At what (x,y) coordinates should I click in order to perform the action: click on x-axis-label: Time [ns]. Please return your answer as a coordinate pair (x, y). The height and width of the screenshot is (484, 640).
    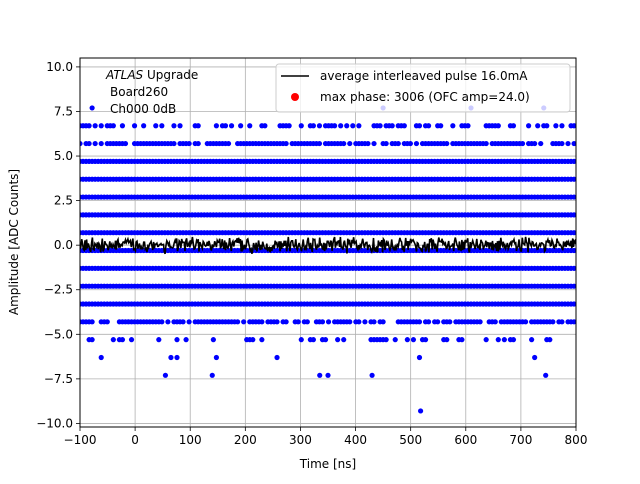
    Looking at the image, I should click on (327, 464).